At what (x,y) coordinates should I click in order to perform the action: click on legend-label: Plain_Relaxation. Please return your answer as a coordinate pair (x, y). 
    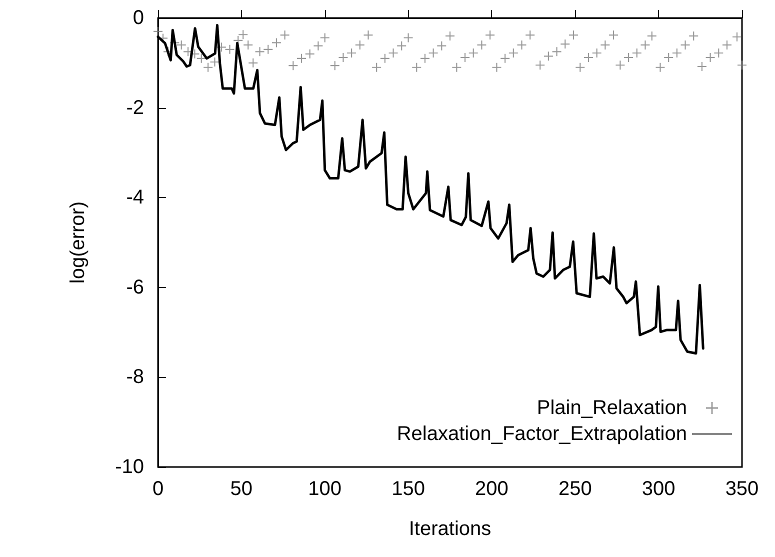
    Looking at the image, I should click on (611, 408).